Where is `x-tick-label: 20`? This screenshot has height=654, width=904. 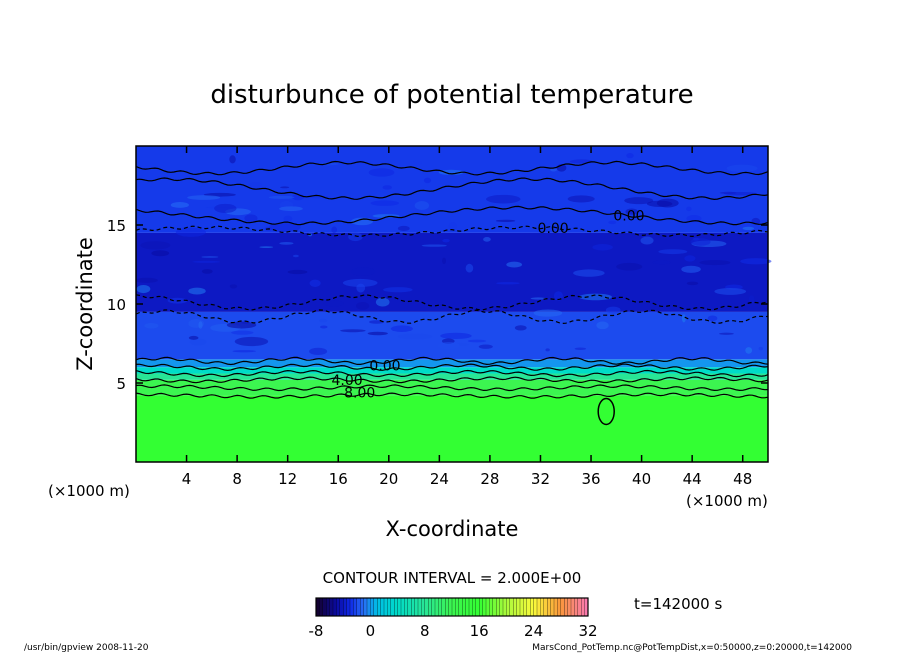 x-tick-label: 20 is located at coordinates (388, 479).